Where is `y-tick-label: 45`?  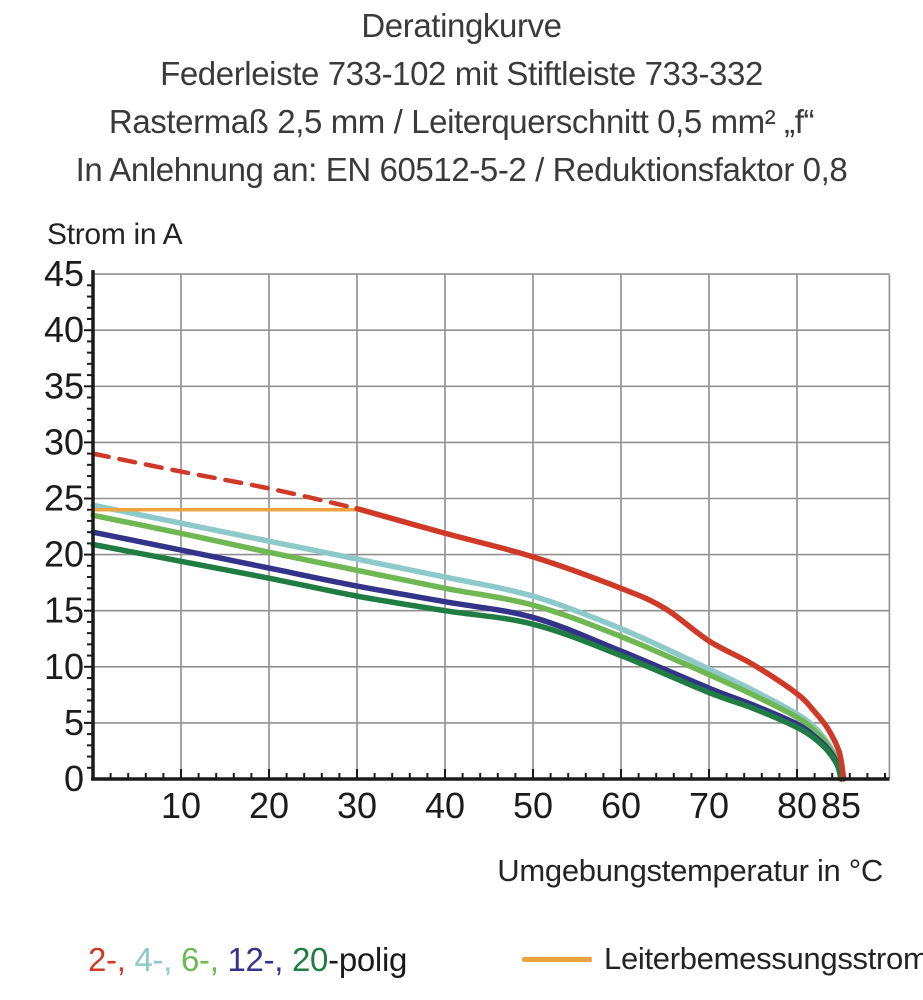 y-tick-label: 45 is located at coordinates (64, 273).